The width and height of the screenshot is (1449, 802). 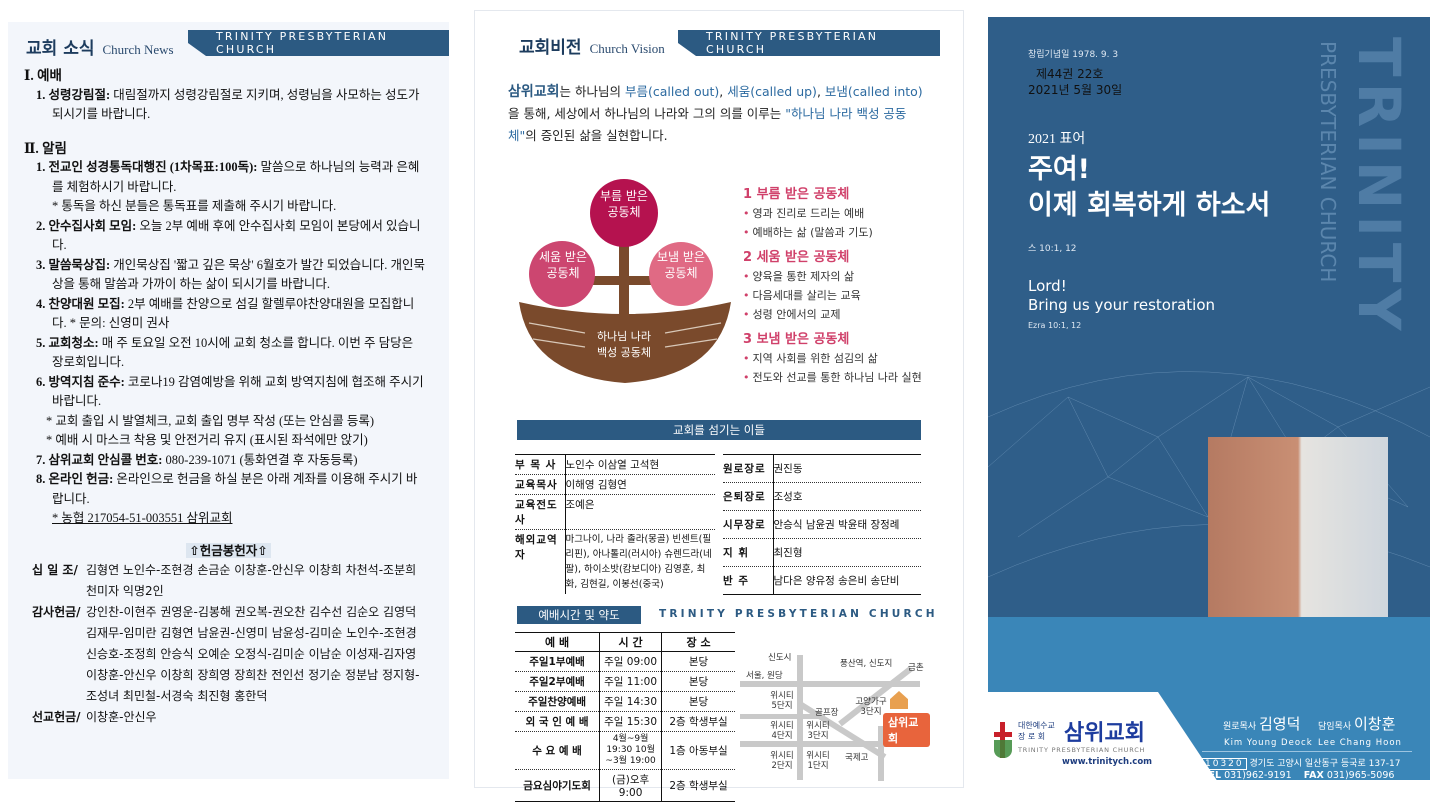 What do you see at coordinates (1224, 764) in the screenshot?
I see `postcode: 10320` at bounding box center [1224, 764].